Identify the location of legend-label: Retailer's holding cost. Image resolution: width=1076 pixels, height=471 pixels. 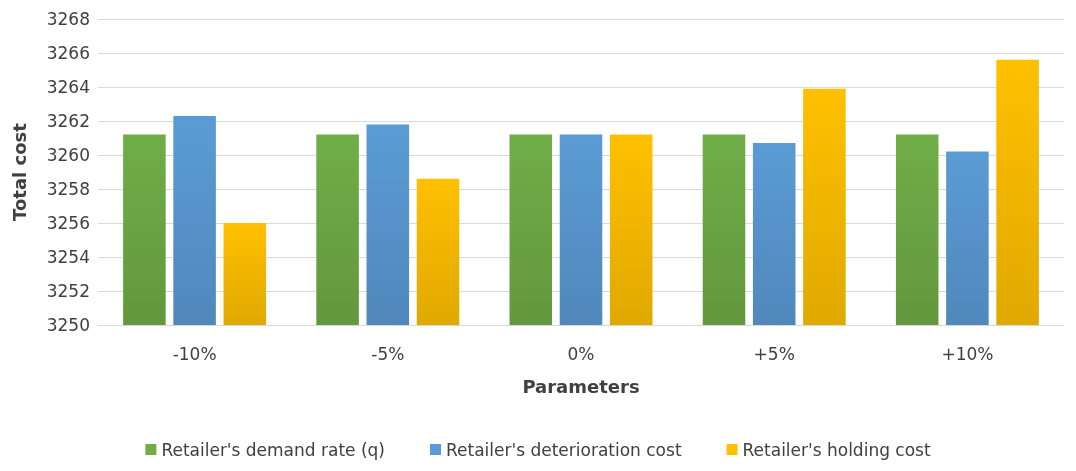
(836, 449).